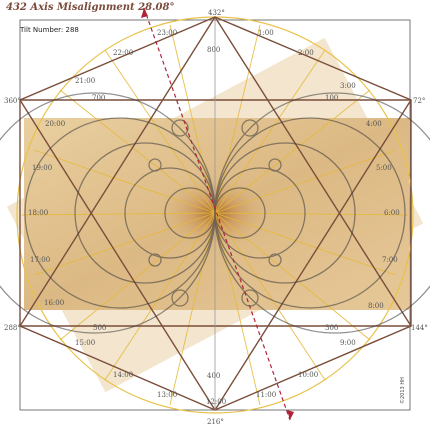 This screenshot has width=430, height=428. I want to click on hour-1900: 19:00, so click(42, 168).